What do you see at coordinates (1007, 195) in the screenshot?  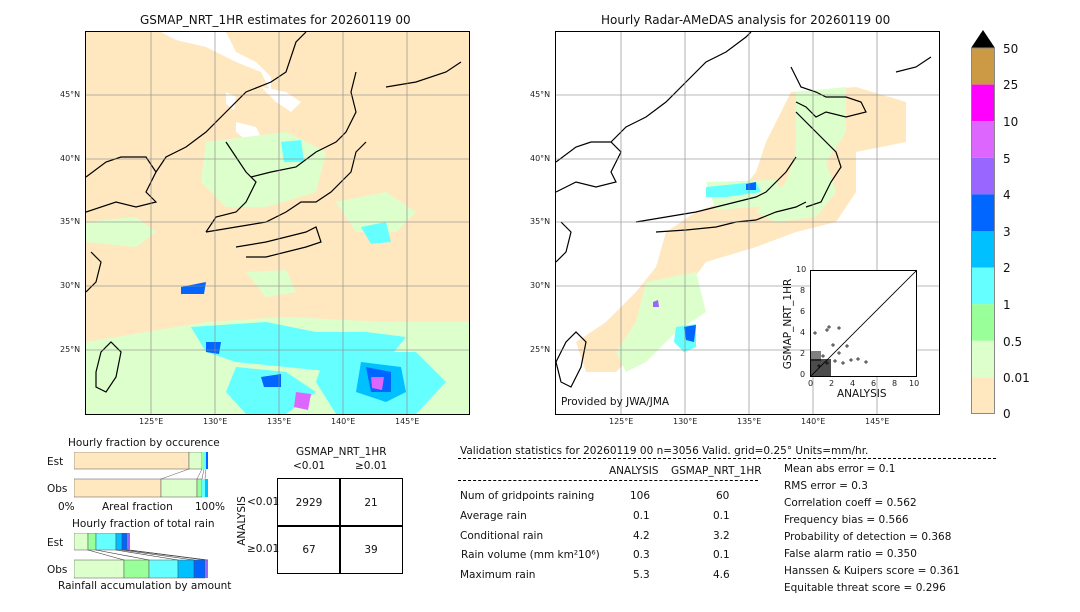 I see `colorbar-label: 4` at bounding box center [1007, 195].